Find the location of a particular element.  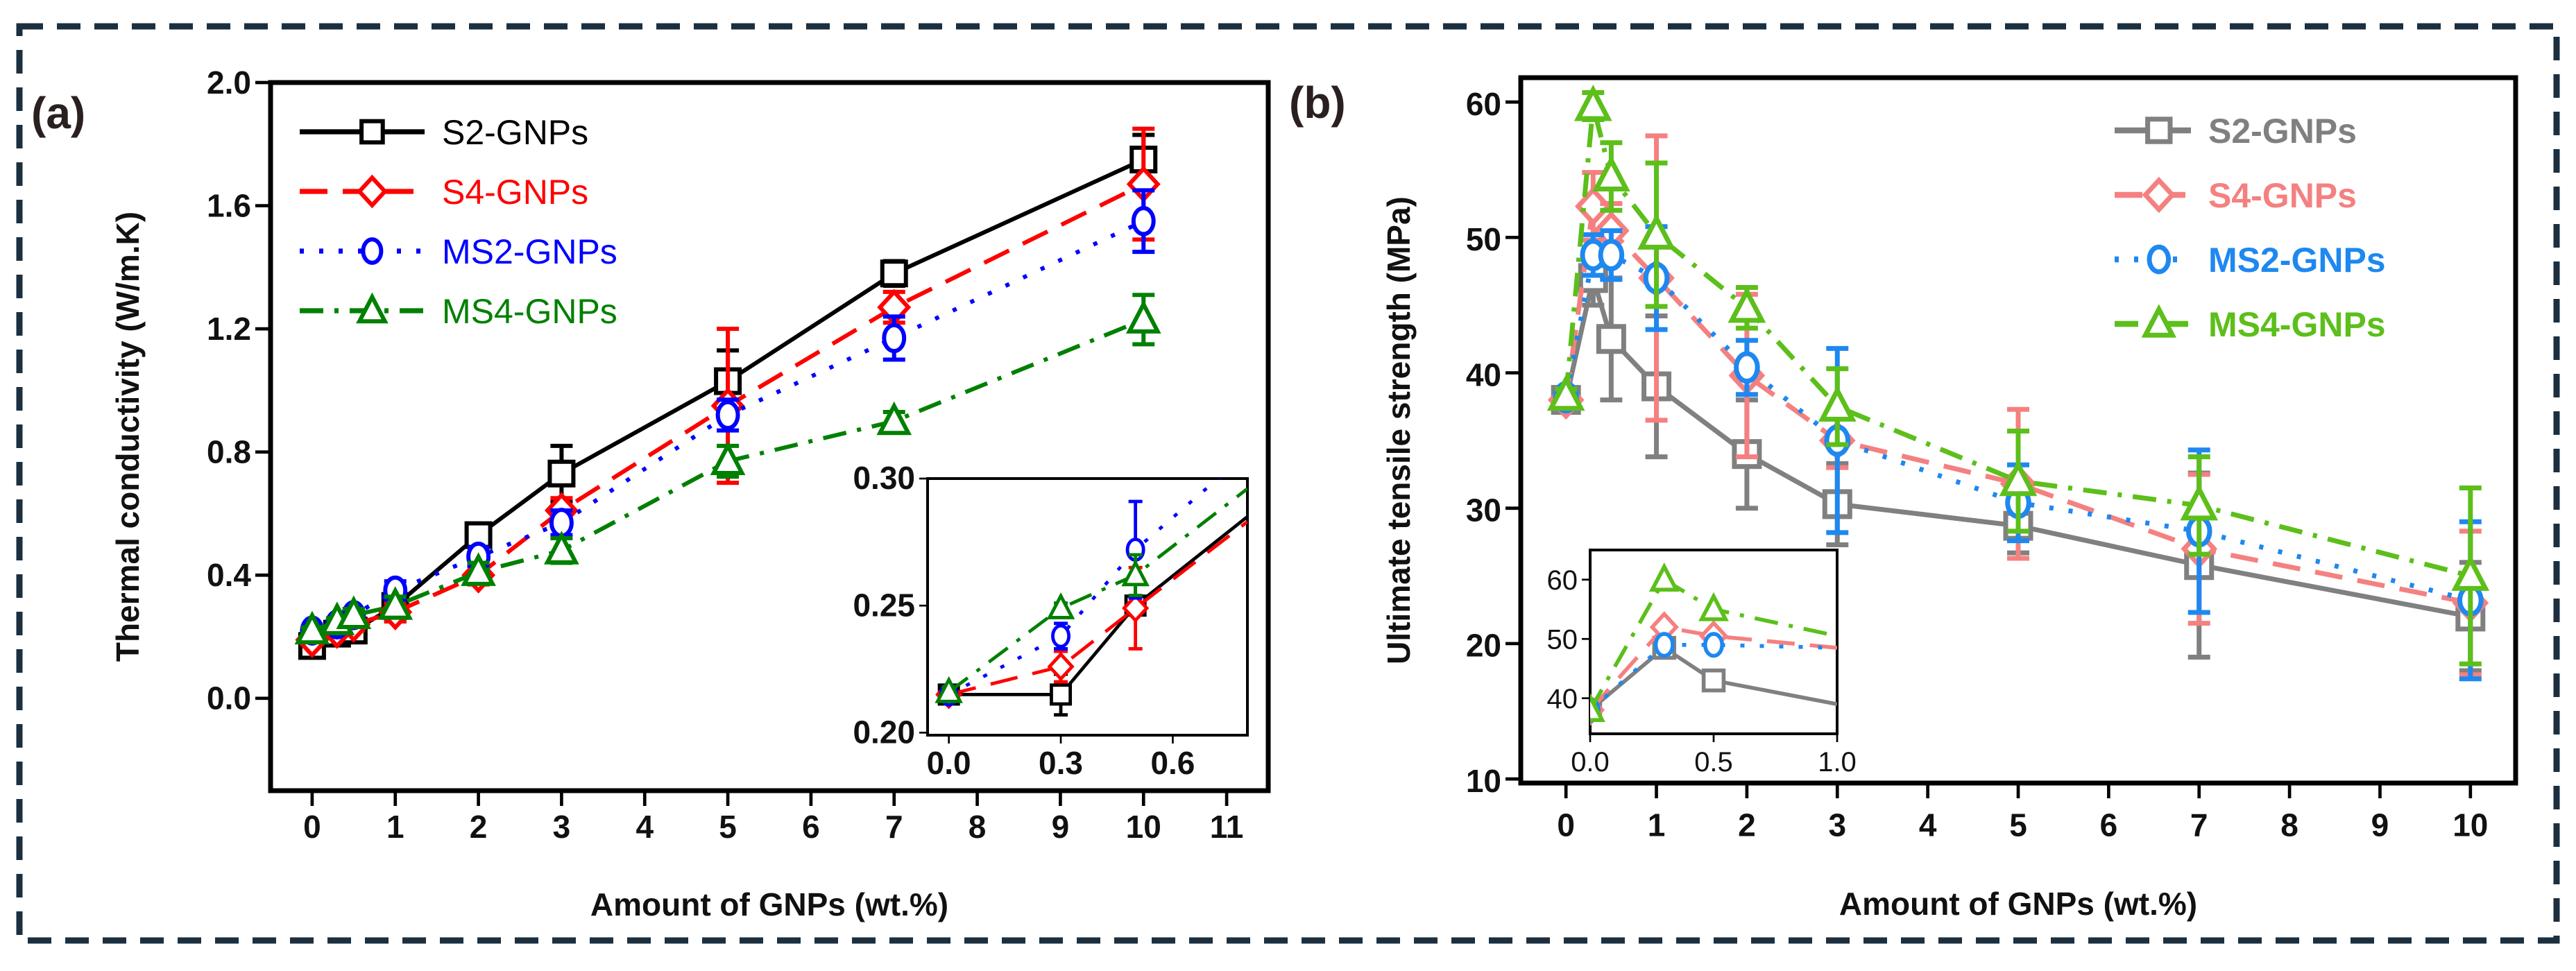

y-tick-label: 0.25 is located at coordinates (884, 605).